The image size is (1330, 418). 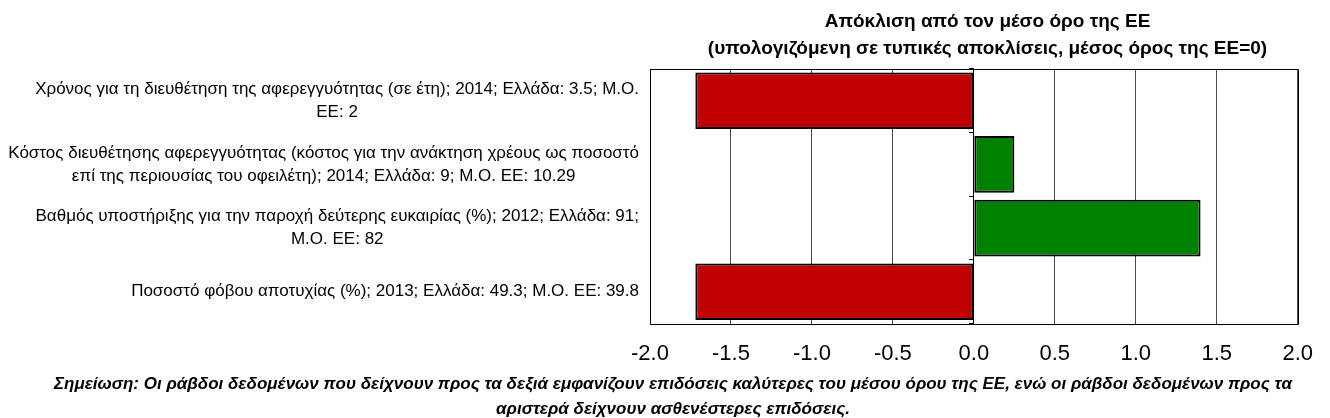 What do you see at coordinates (673, 395) in the screenshot?
I see `text: Σημείωση: Οι ράβδοι δεδομένων που δείχνουν προς τα δεξιά εμφανίζουν επιδόσεις καλύτερες του μέσου όρου της ΕΕ, ενώ οι ράβδοι δεδομένων προς τα αριστερά δείχνουν ασθενέστερες επιδόσεις.` at bounding box center [673, 395].